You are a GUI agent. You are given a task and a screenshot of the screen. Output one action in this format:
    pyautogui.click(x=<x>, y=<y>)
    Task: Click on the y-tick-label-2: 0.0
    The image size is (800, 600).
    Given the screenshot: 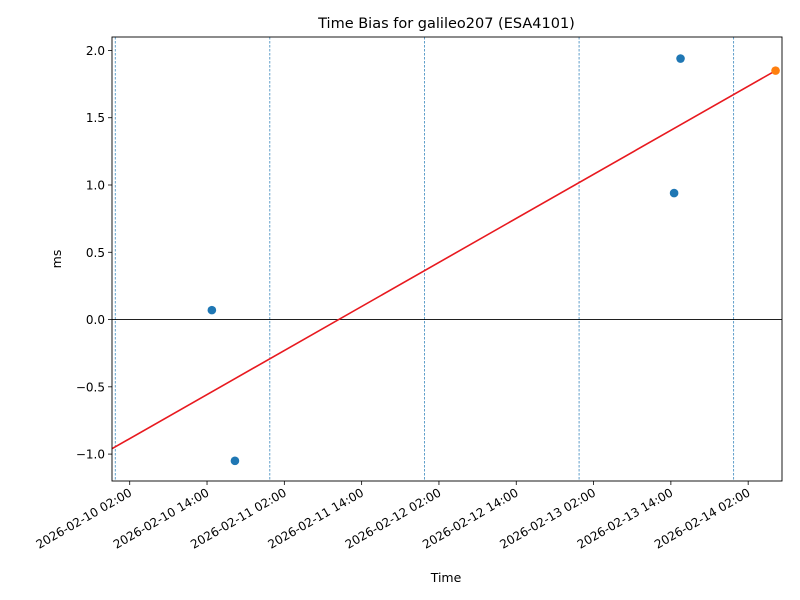 What is the action you would take?
    pyautogui.click(x=95, y=320)
    